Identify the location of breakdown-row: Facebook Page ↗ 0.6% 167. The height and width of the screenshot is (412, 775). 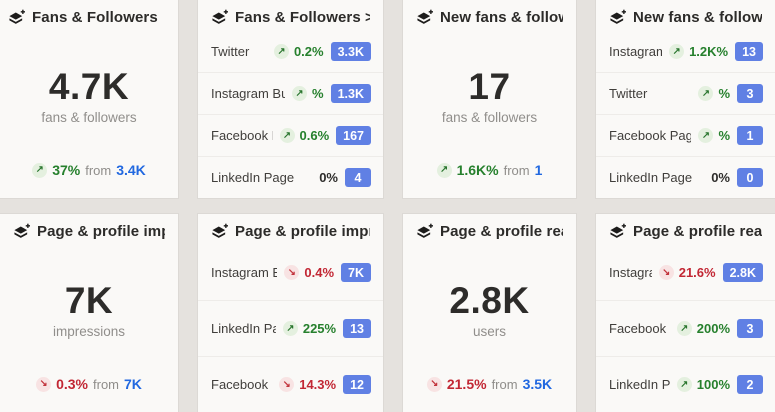
(290, 135).